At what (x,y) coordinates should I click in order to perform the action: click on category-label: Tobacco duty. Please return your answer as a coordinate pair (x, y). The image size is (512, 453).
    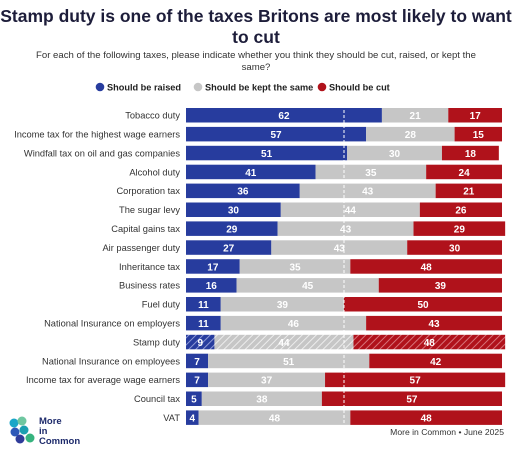
    Looking at the image, I should click on (152, 116).